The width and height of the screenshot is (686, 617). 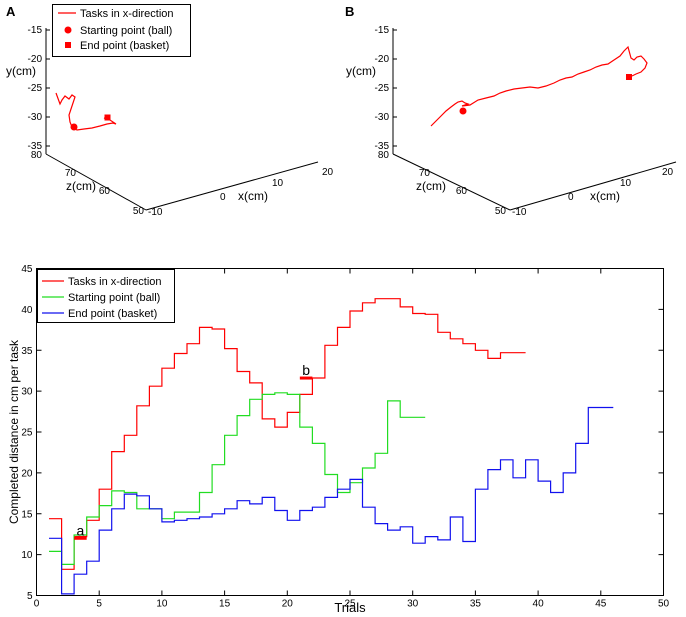 What do you see at coordinates (27, 351) in the screenshot?
I see `y-tick-label: 35` at bounding box center [27, 351].